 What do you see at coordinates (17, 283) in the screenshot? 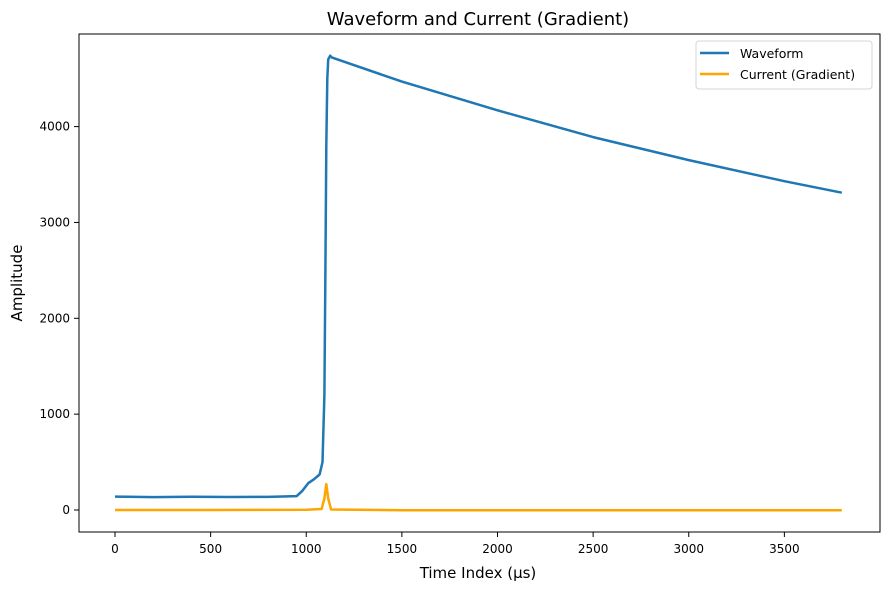
I see `y-axis-label: Amplitude` at bounding box center [17, 283].